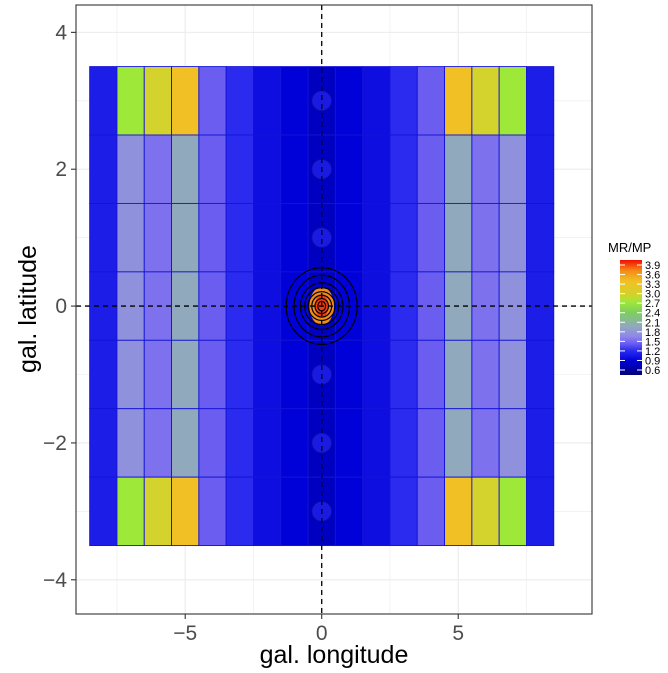 Image resolution: width=668 pixels, height=673 pixels. Describe the element at coordinates (61, 306) in the screenshot. I see `y-tick-label: 0` at that location.